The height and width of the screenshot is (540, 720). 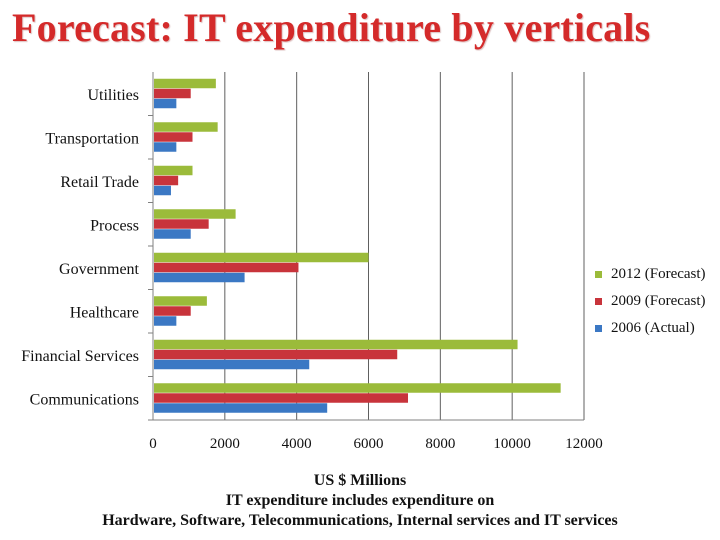 What do you see at coordinates (297, 444) in the screenshot?
I see `x-tick-label-4000: 4000` at bounding box center [297, 444].